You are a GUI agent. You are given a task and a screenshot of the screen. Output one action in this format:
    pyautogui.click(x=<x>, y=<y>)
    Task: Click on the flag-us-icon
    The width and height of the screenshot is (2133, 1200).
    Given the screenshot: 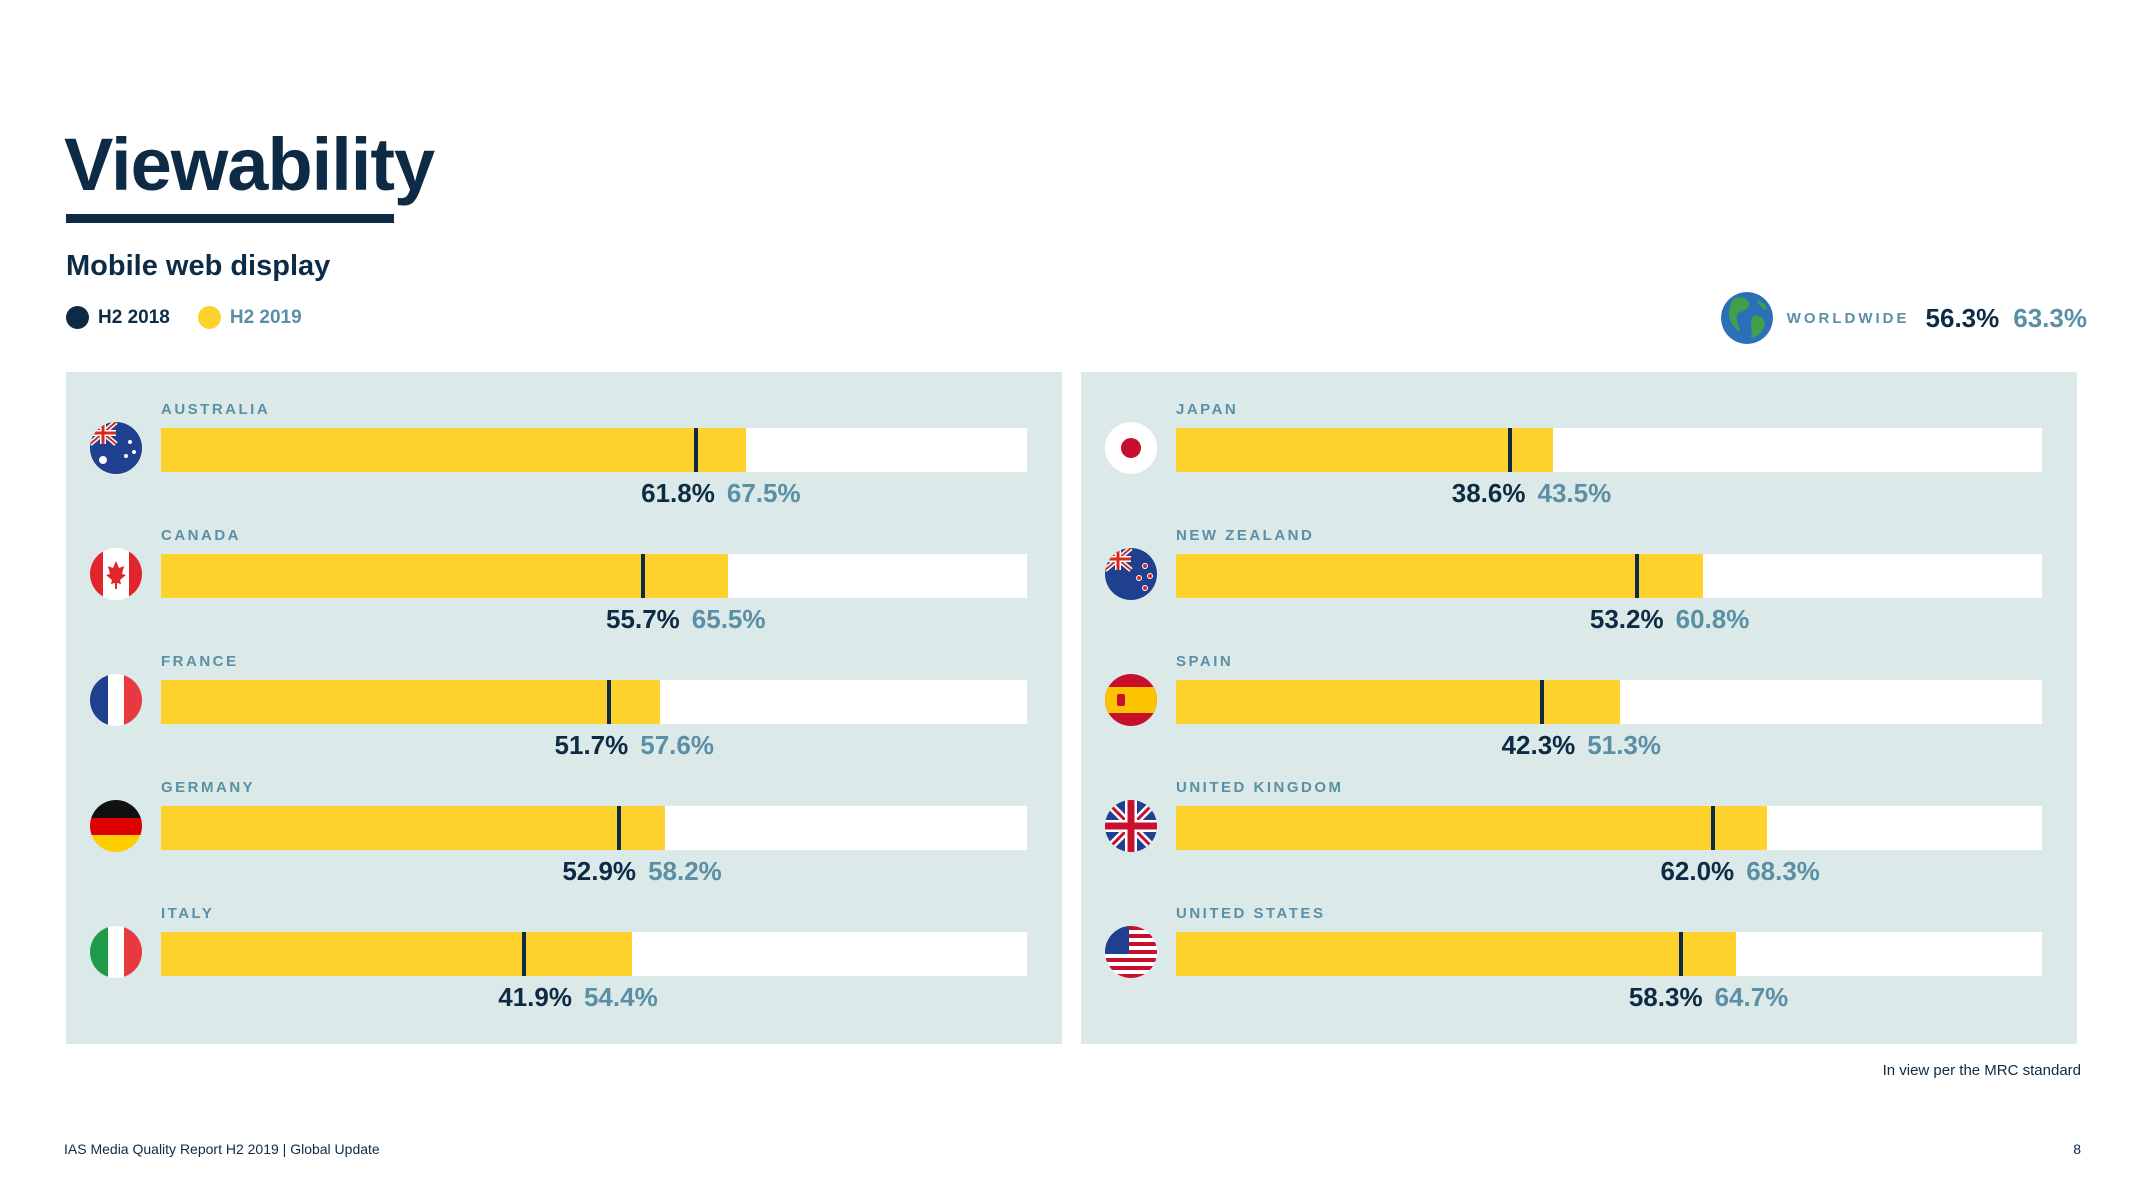 What is the action you would take?
    pyautogui.click(x=1131, y=952)
    